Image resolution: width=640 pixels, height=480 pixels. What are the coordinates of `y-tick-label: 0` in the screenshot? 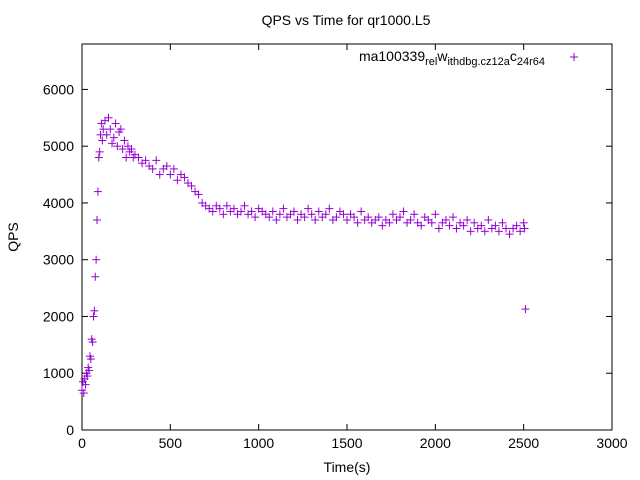 It's located at (70, 430).